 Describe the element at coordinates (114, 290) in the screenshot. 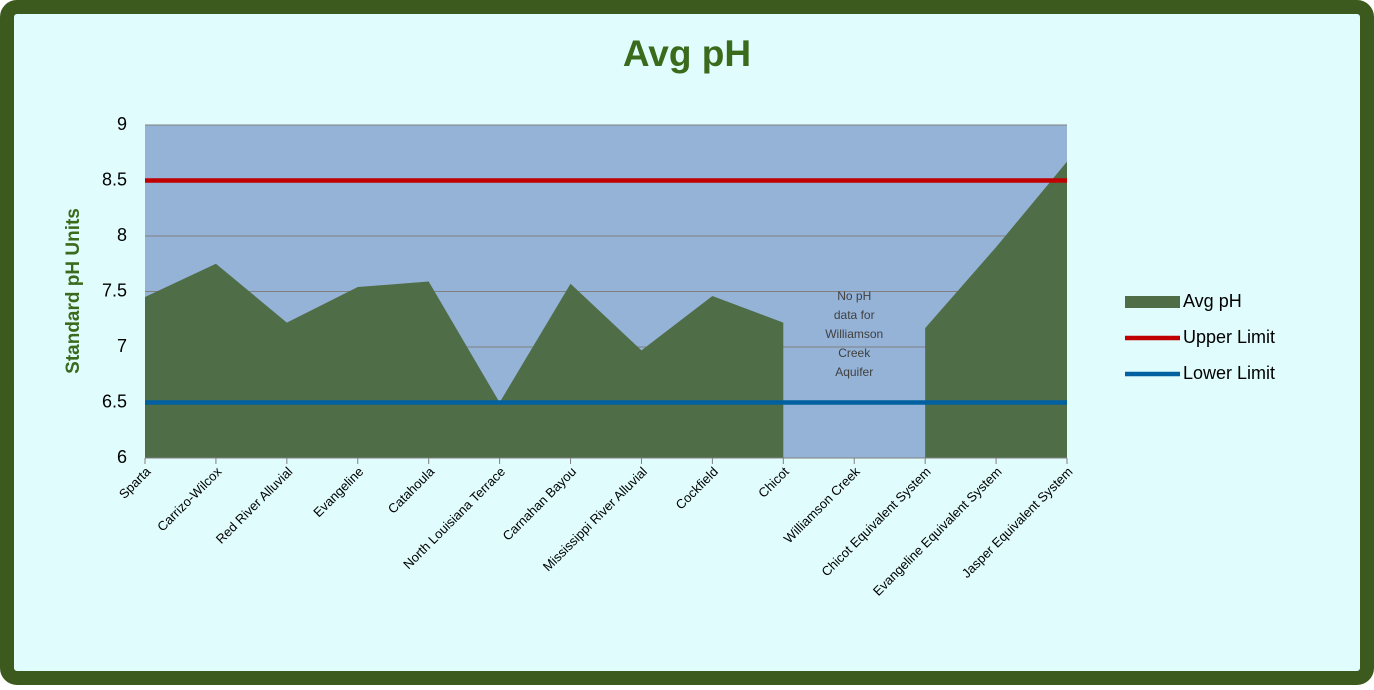

I see `y-tick-label: 7.5` at that location.